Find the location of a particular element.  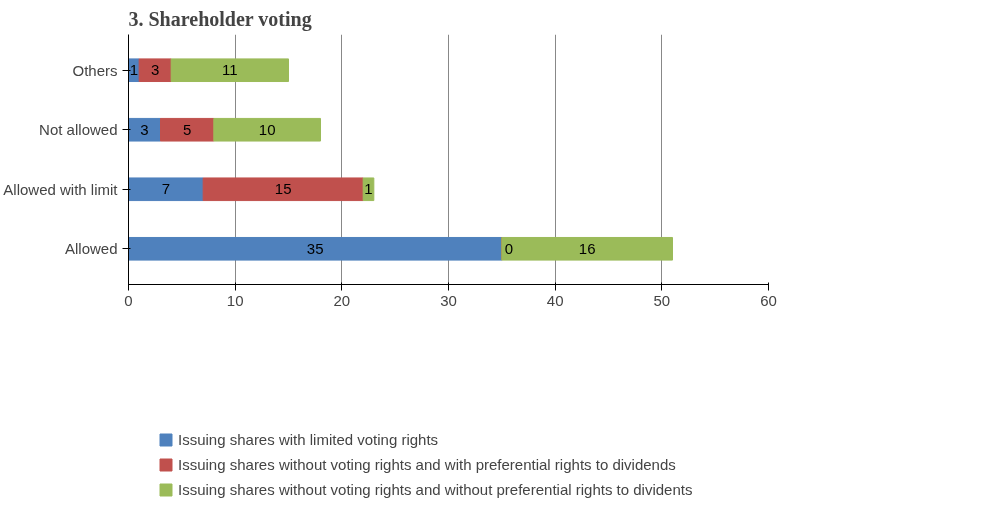

y-tick-label: Allowed with limit is located at coordinates (61, 189).